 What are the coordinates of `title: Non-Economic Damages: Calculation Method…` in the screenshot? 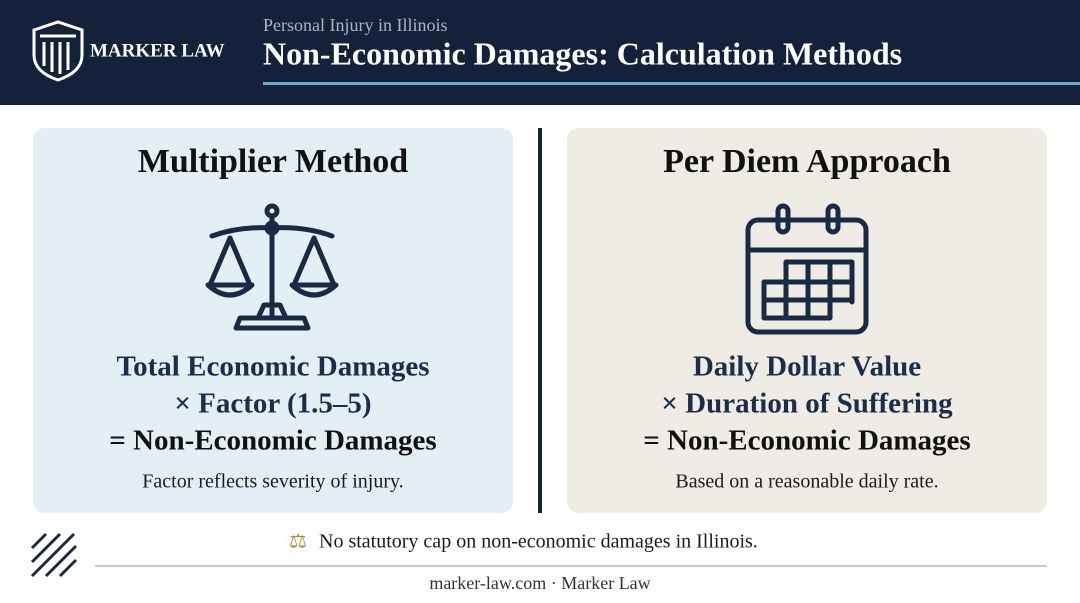 It's located at (582, 53).